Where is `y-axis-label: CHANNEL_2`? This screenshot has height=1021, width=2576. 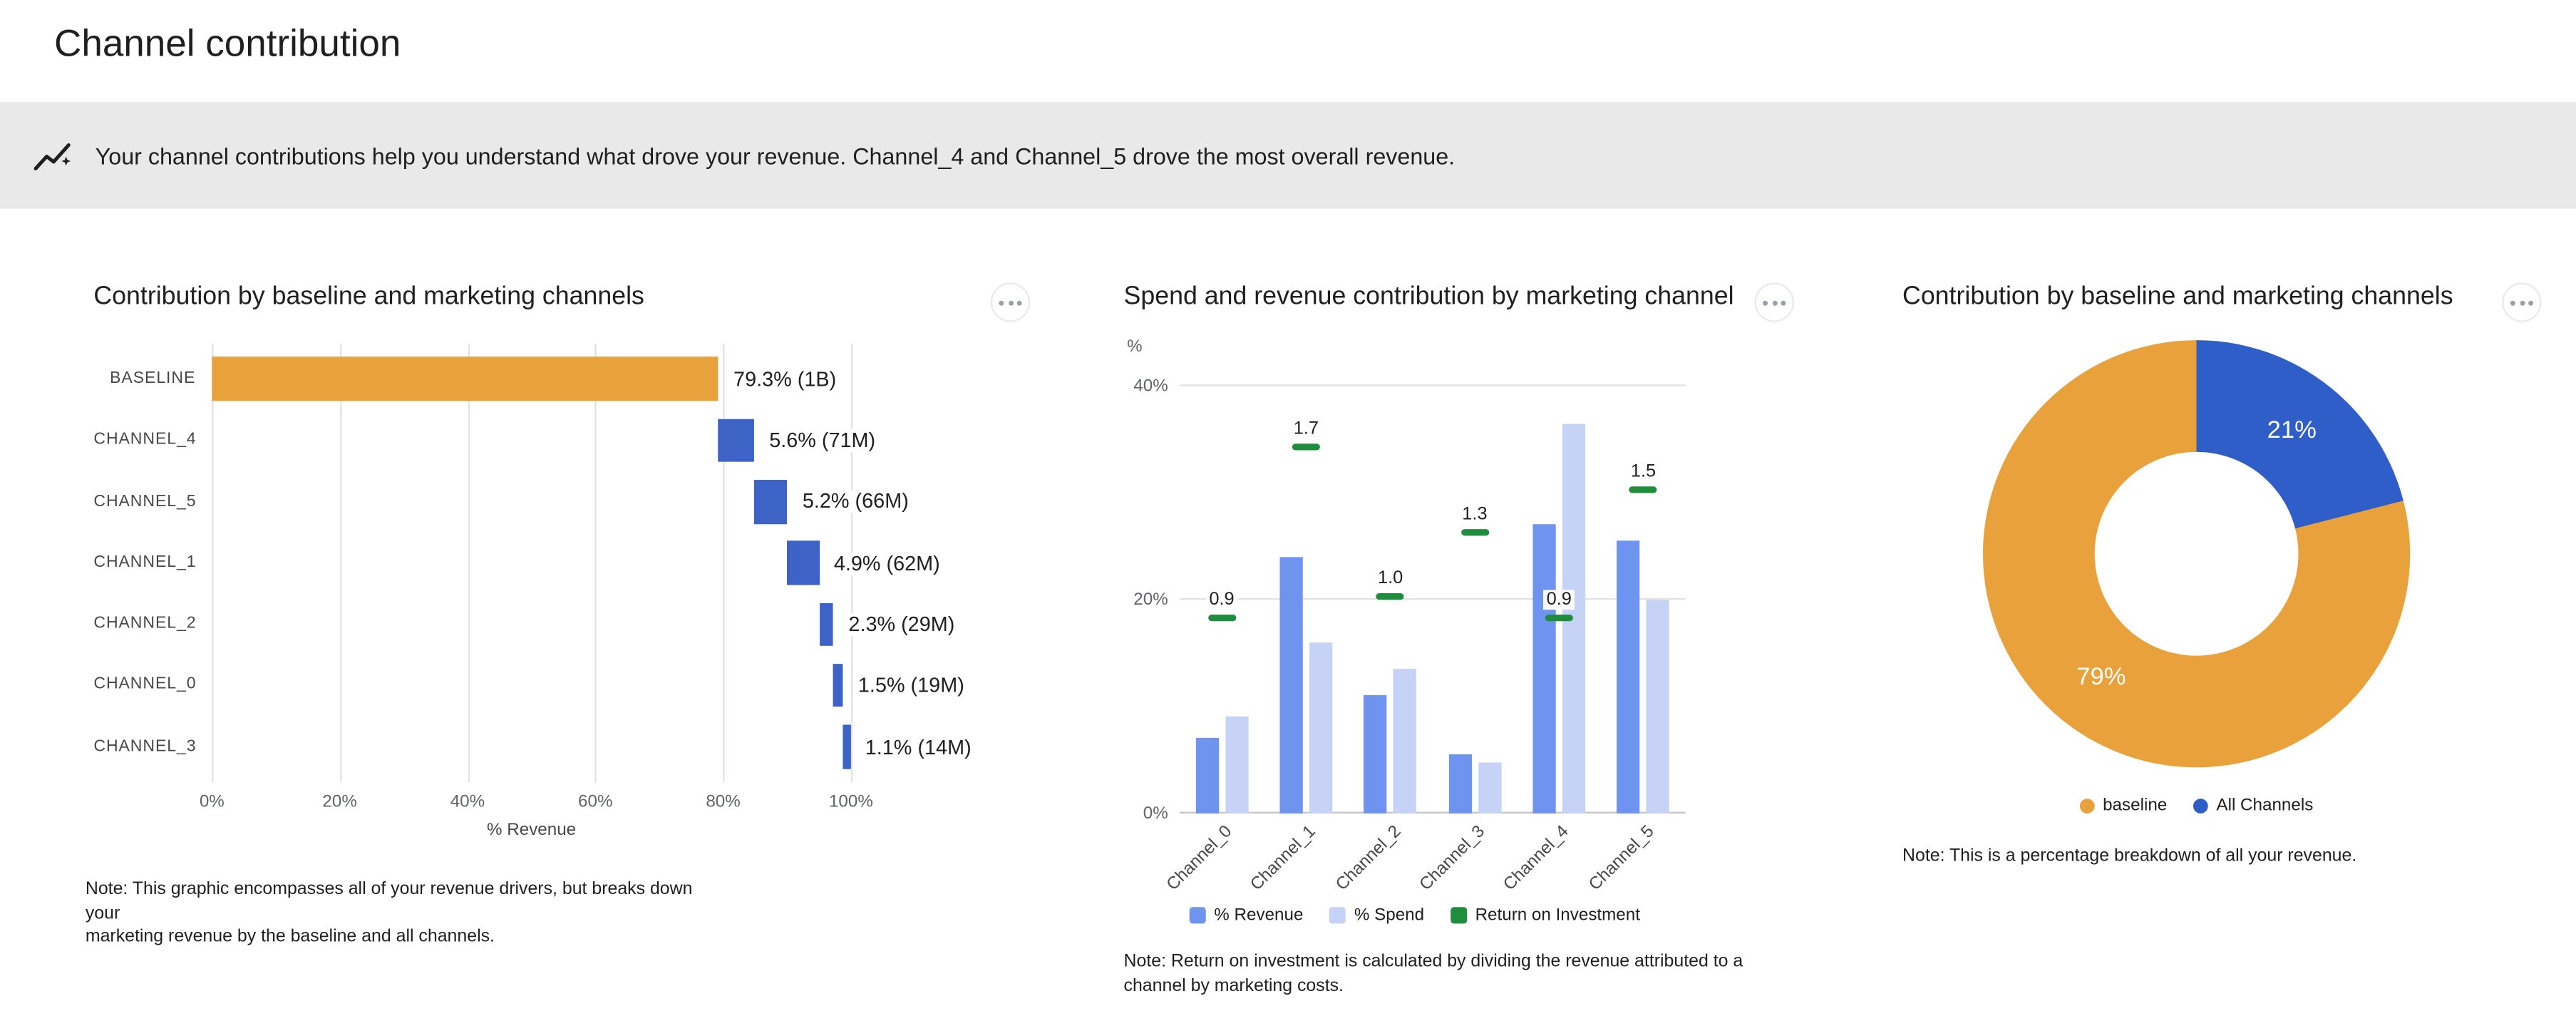 y-axis-label: CHANNEL_2 is located at coordinates (145, 624).